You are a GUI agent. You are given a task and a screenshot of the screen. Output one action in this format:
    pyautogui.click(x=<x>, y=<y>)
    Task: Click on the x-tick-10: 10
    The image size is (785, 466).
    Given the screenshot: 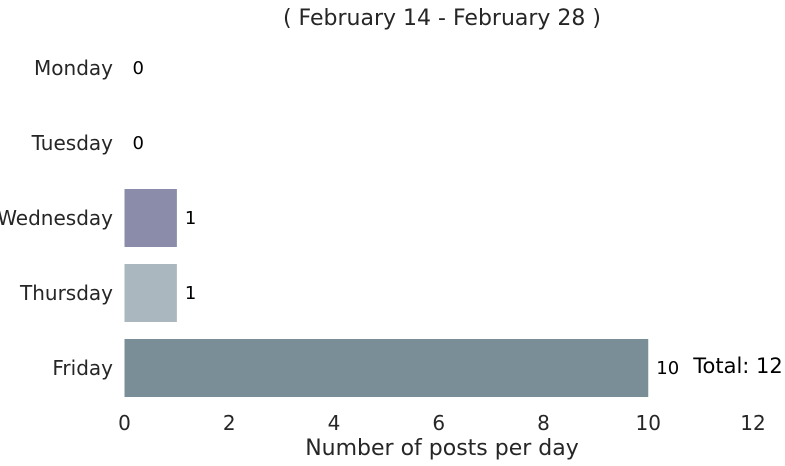 What is the action you would take?
    pyautogui.click(x=648, y=423)
    